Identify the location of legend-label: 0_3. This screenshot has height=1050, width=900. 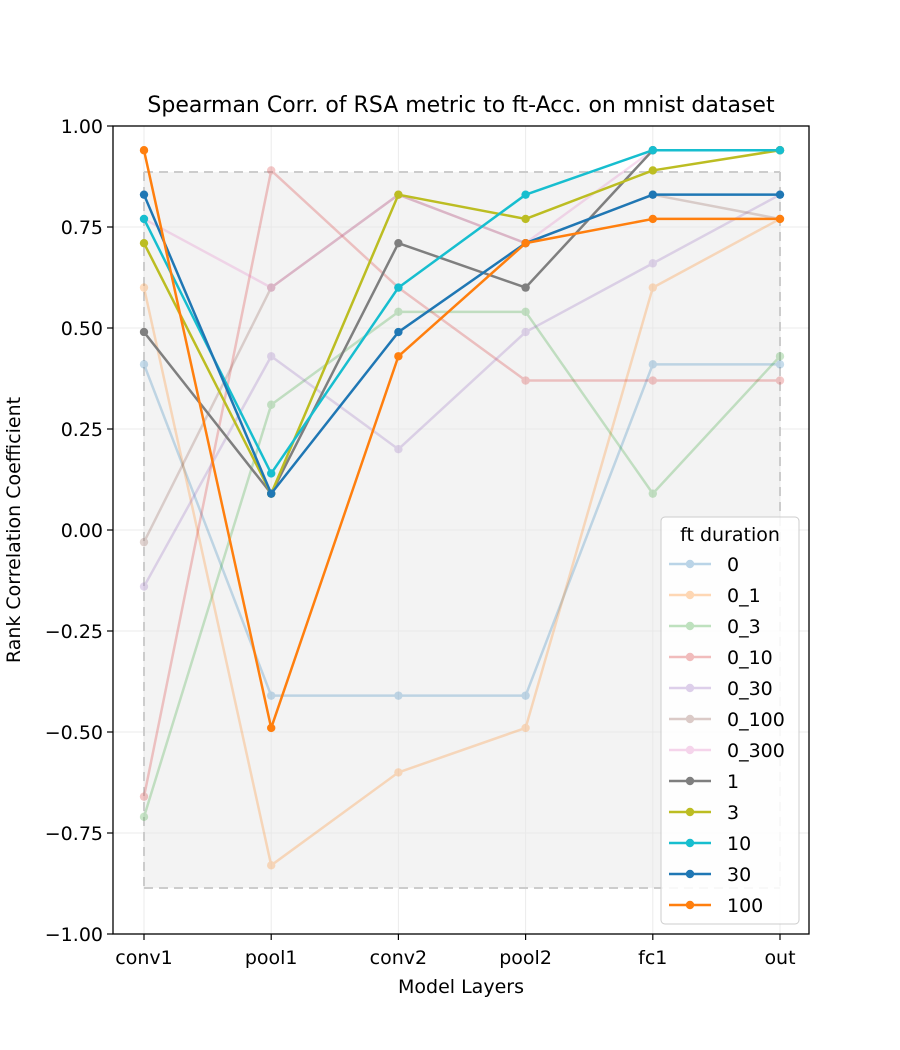
(744, 627).